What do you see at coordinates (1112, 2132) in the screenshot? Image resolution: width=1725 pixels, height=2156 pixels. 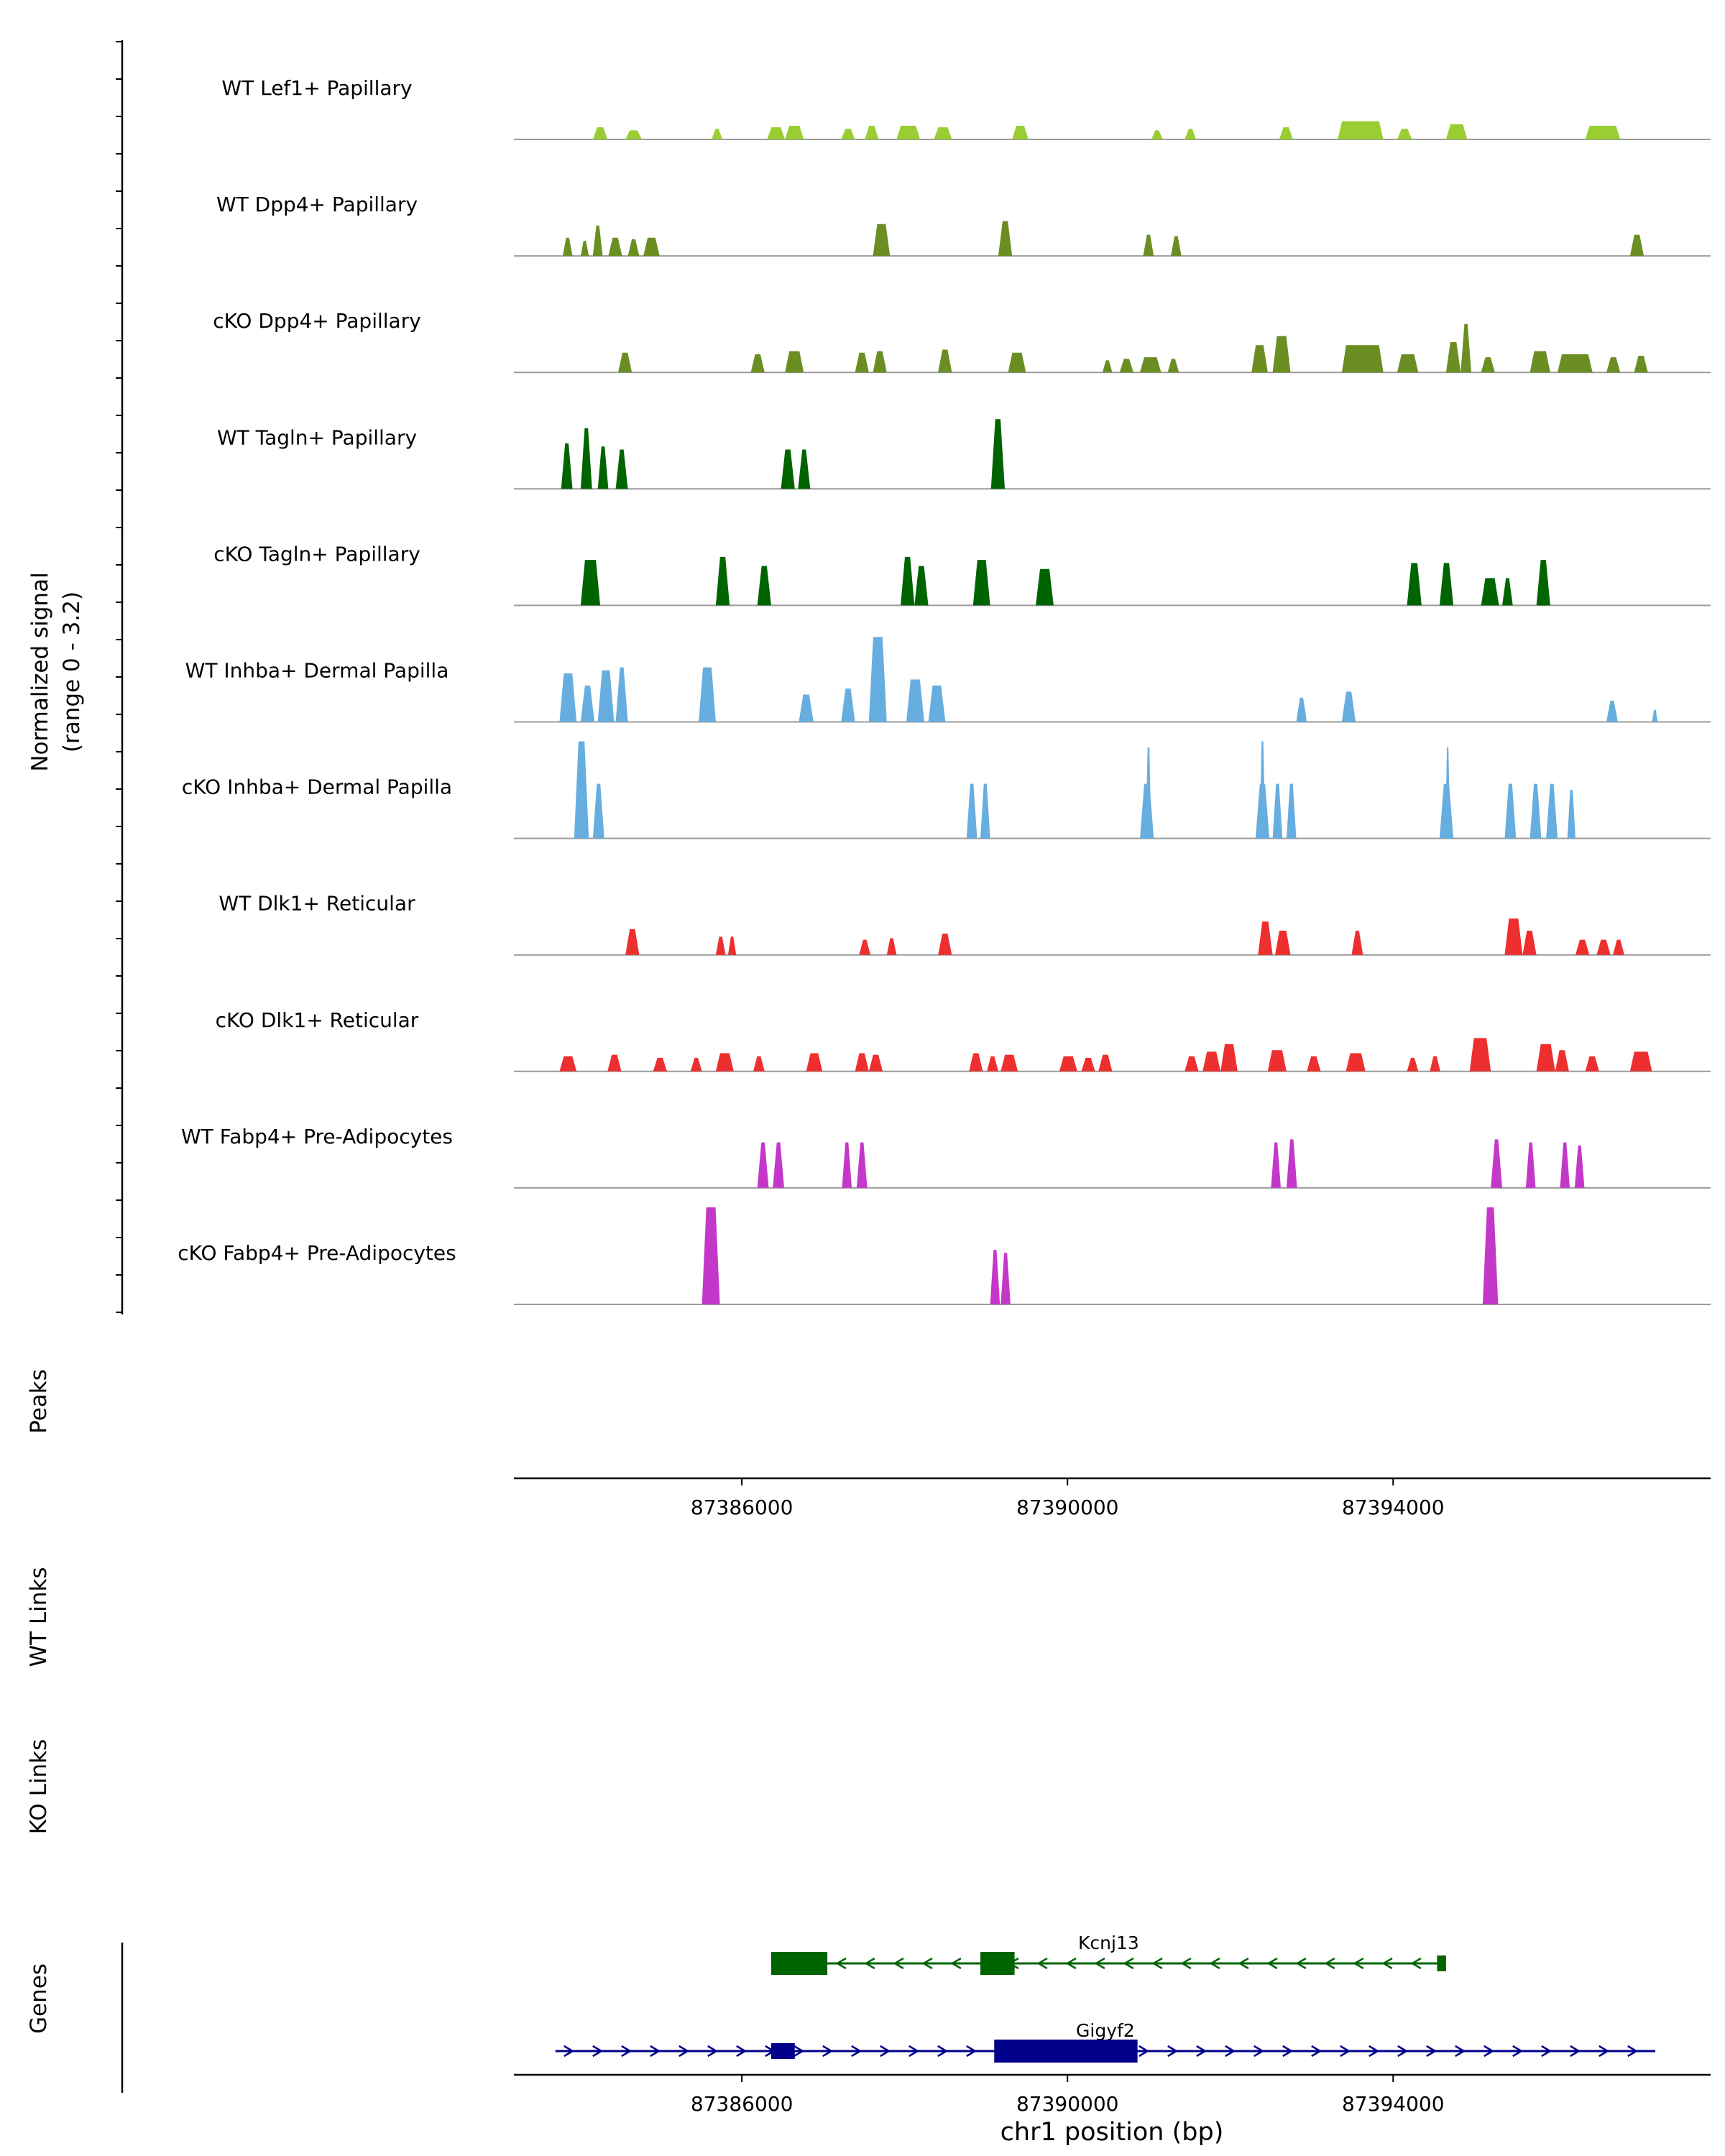 I see `x-axis-title: chr1 position (bp)` at bounding box center [1112, 2132].